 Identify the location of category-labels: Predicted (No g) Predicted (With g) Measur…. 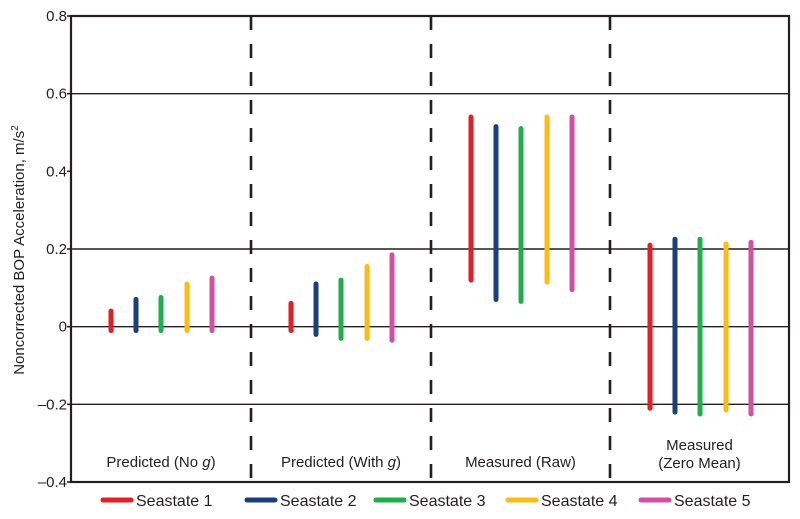
(423, 454).